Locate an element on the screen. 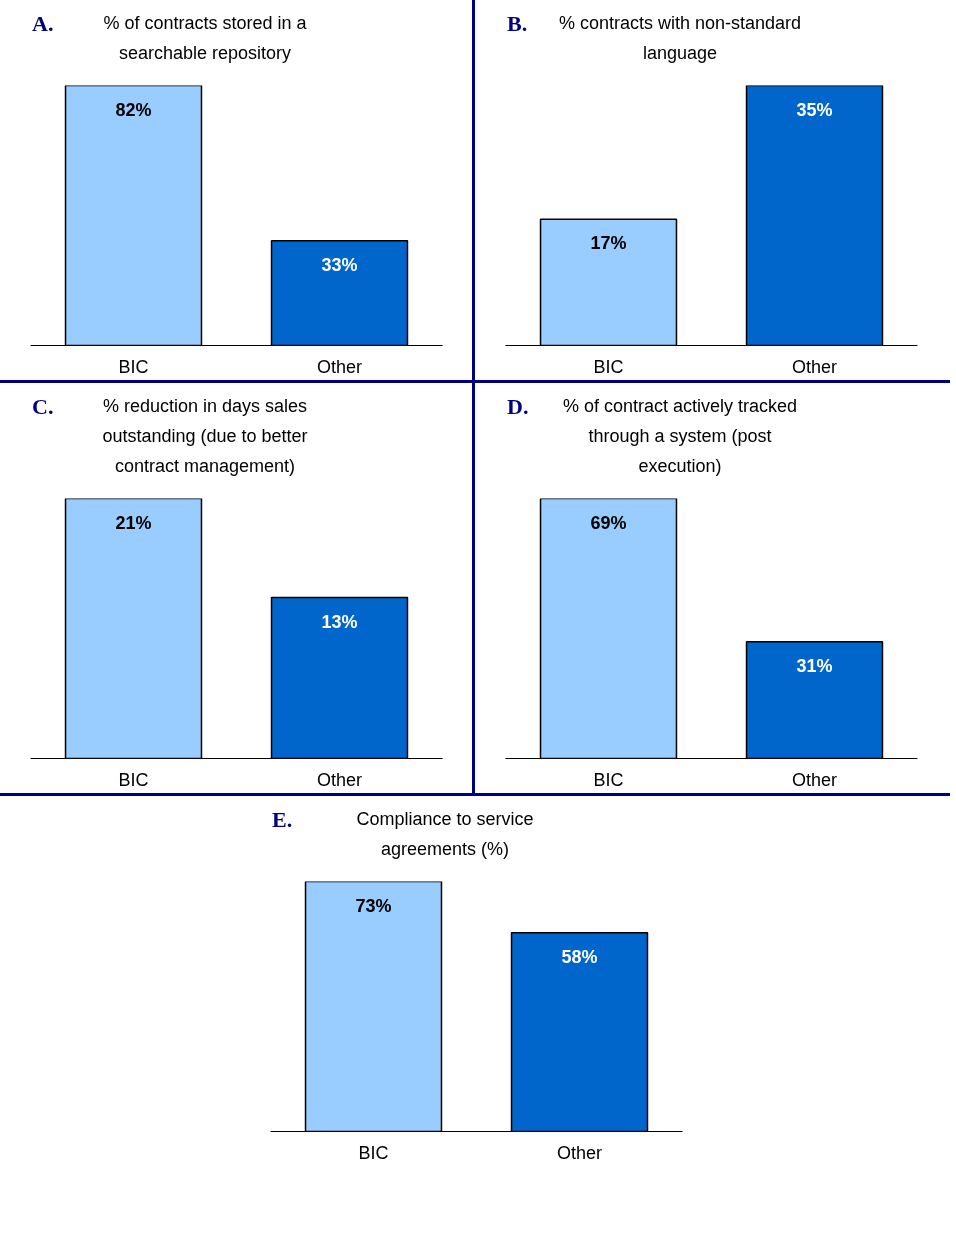 This screenshot has width=956, height=1251. text: C. is located at coordinates (43, 407).